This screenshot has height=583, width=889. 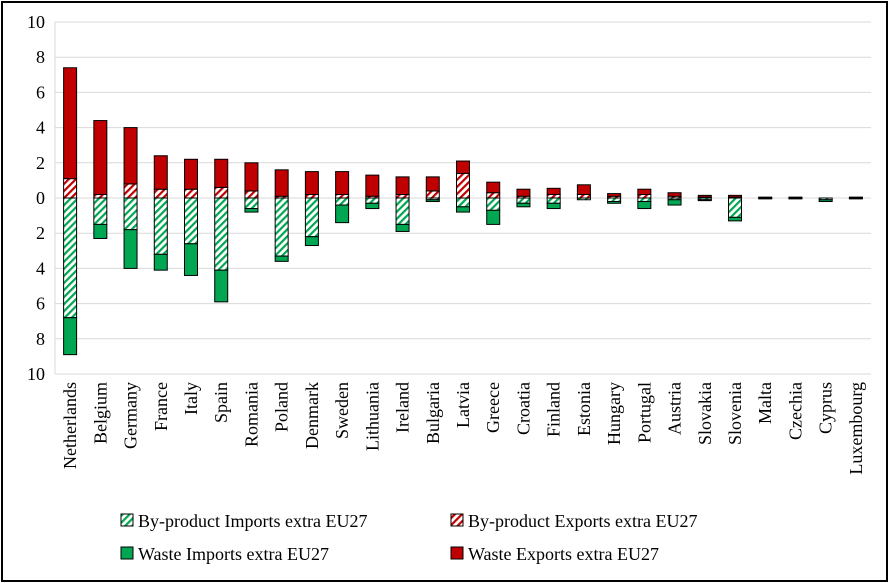 I want to click on y-tick-label: 2, so click(x=40, y=233).